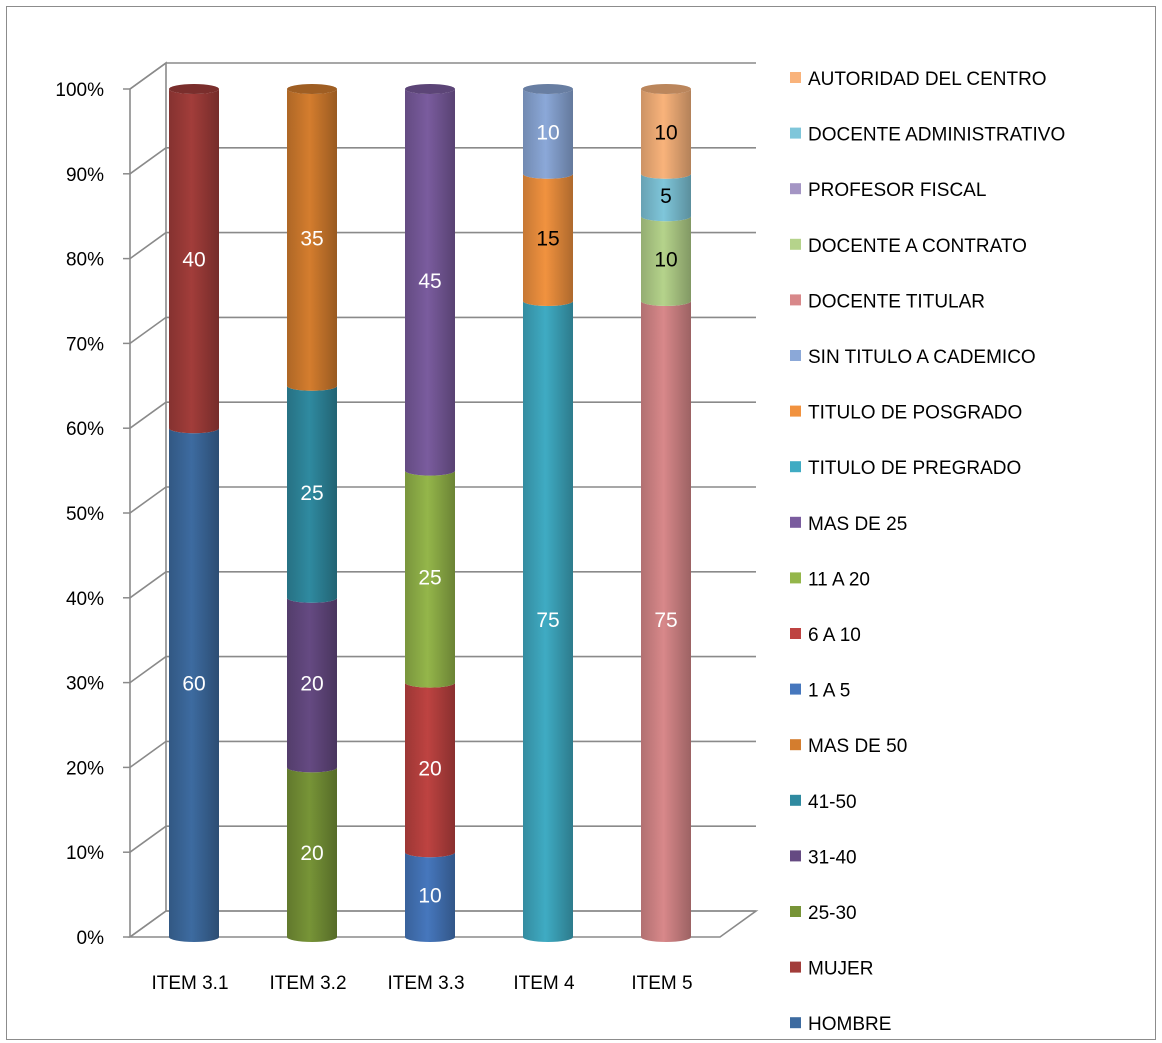 The width and height of the screenshot is (1162, 1043). Describe the element at coordinates (857, 746) in the screenshot. I see `legend-label: MAS DE 50` at that location.